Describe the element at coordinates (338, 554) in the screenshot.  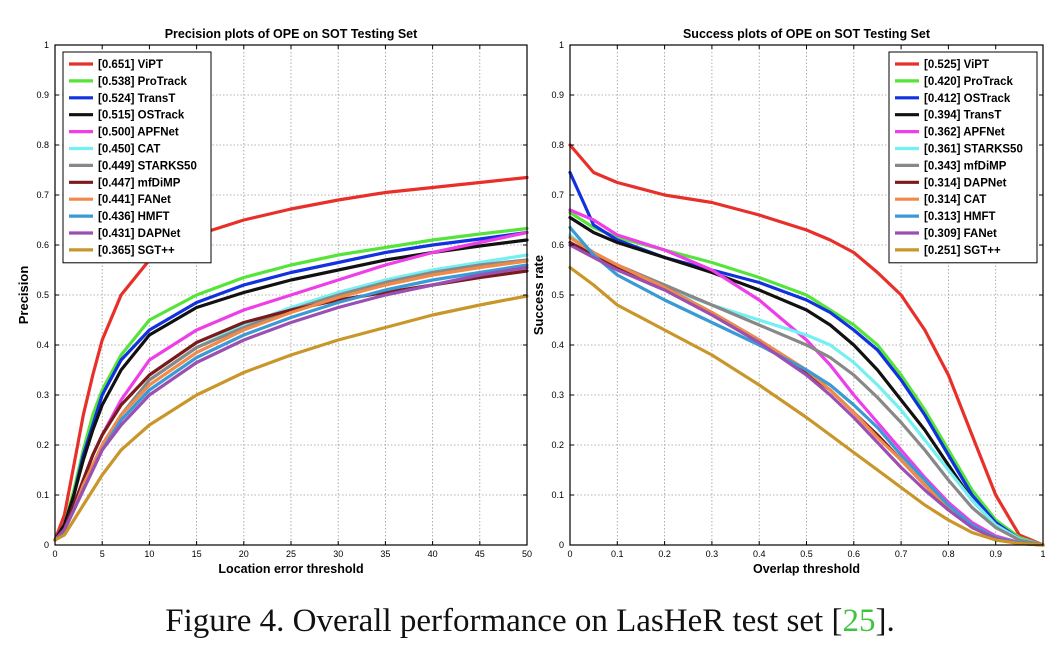
I see `x-tick-label: 30` at that location.